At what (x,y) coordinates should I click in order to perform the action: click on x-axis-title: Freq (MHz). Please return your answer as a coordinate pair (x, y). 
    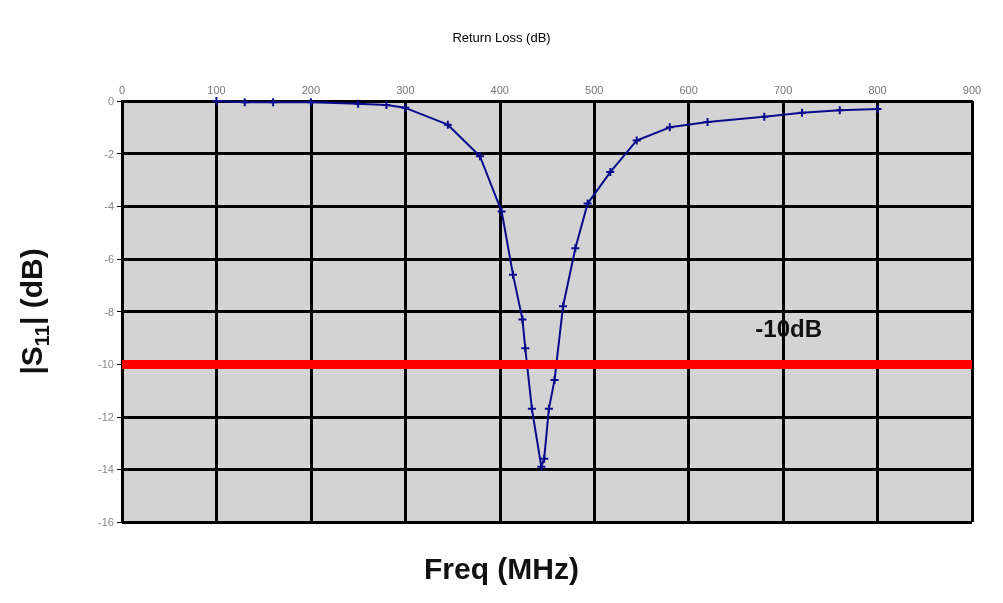
    Looking at the image, I should click on (501, 568).